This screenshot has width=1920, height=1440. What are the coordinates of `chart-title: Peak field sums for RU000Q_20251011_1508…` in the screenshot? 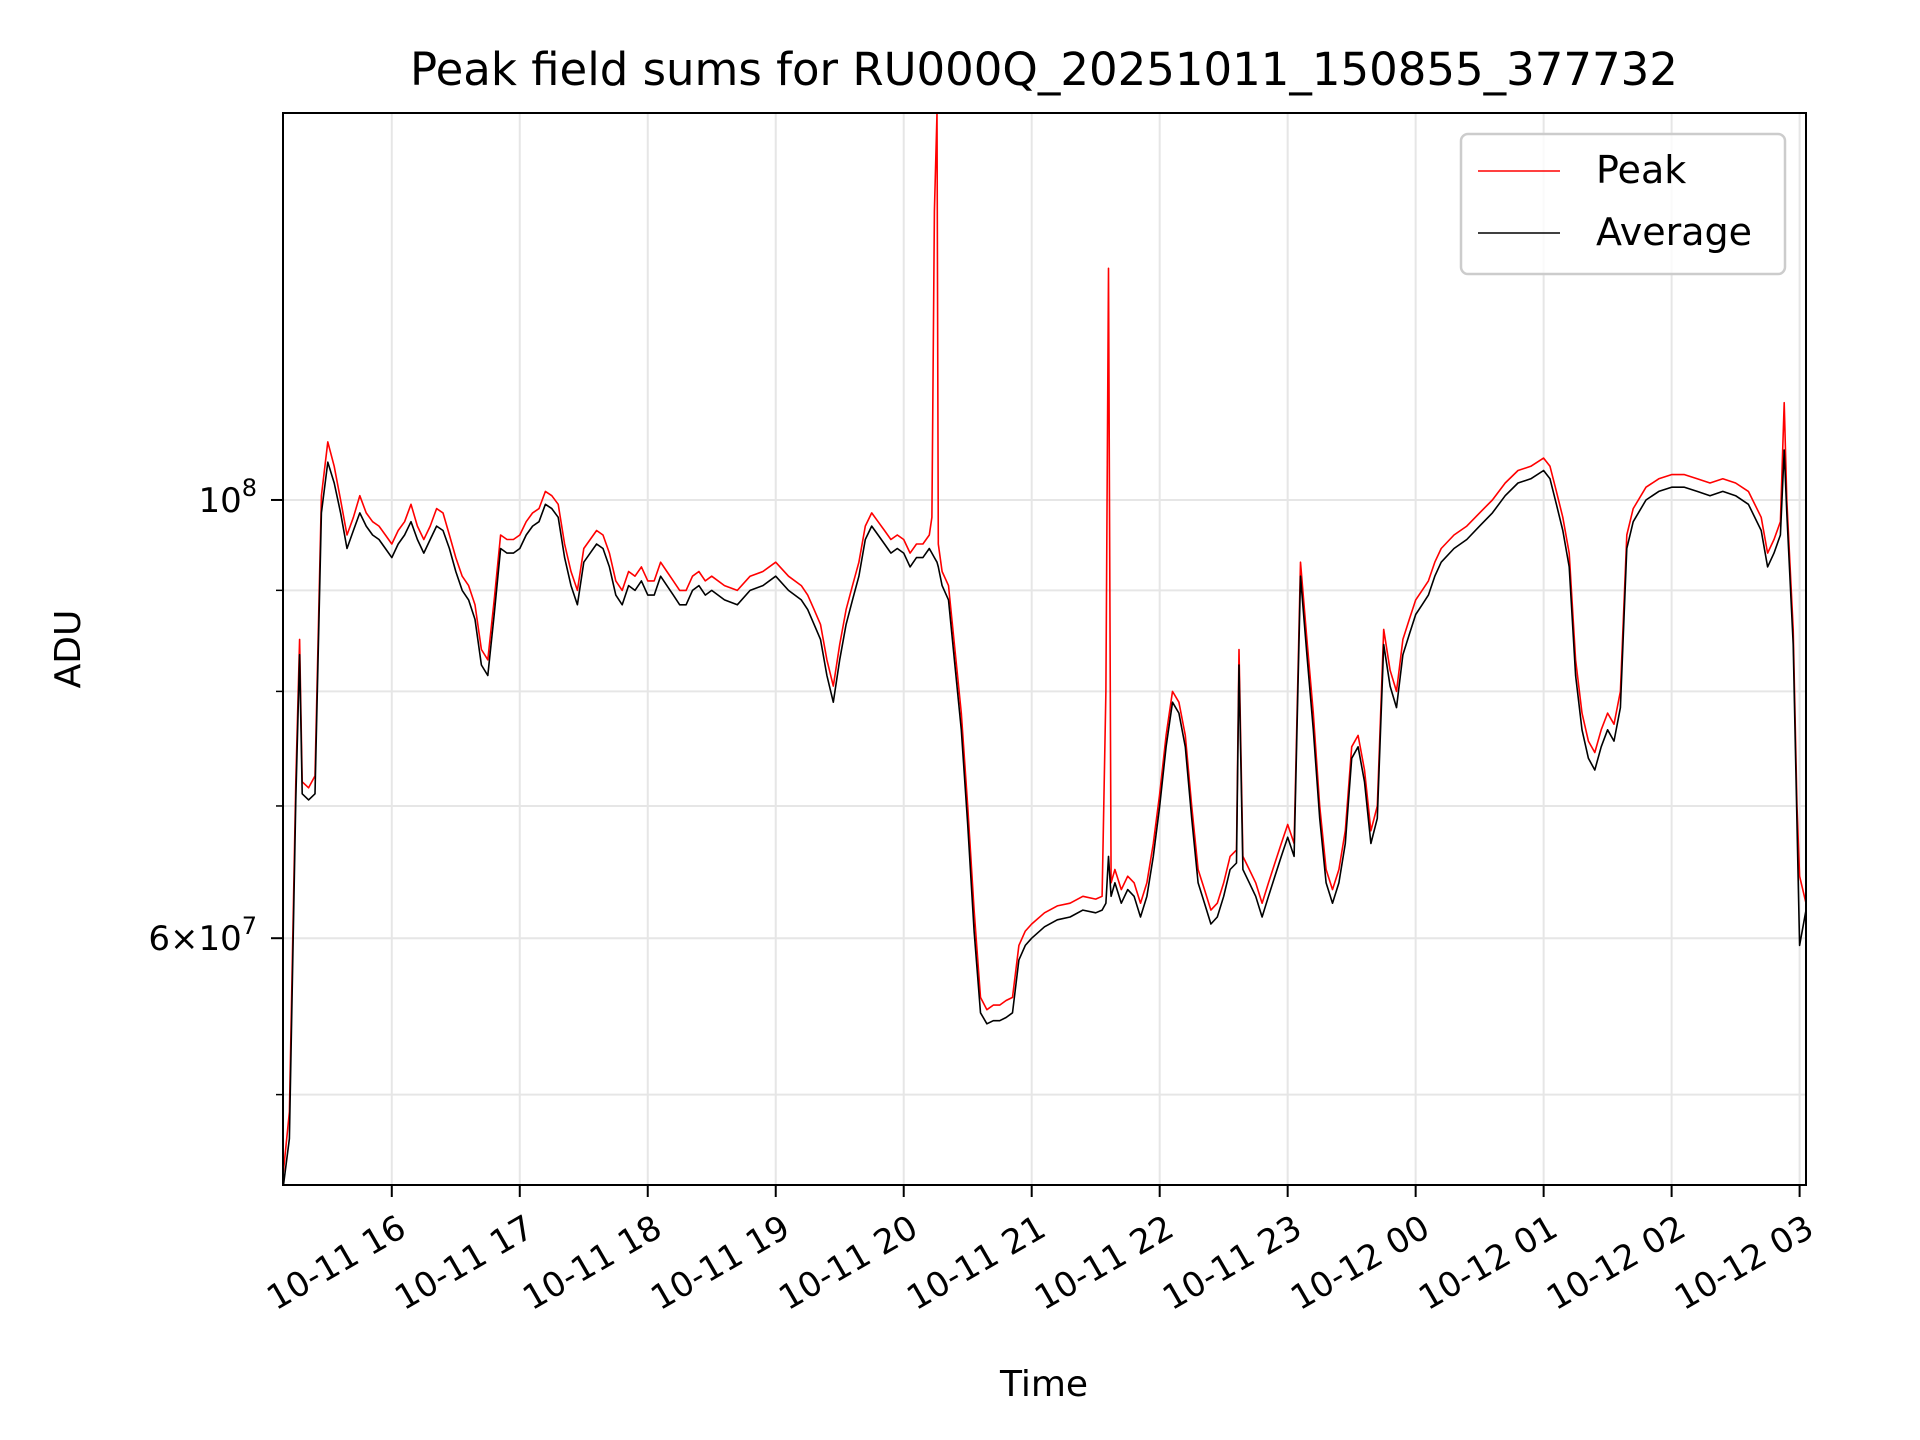 It's located at (1044, 69).